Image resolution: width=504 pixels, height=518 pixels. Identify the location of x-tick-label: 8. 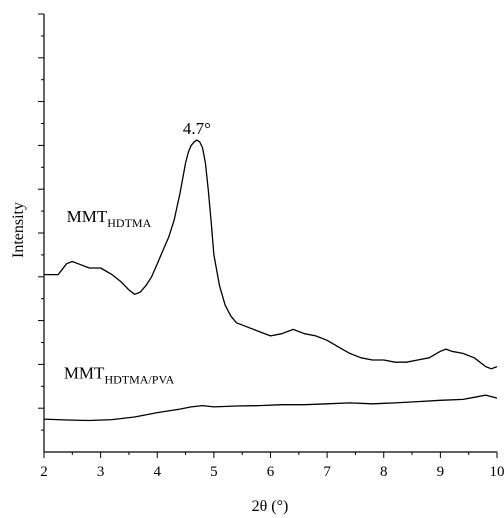
(384, 472).